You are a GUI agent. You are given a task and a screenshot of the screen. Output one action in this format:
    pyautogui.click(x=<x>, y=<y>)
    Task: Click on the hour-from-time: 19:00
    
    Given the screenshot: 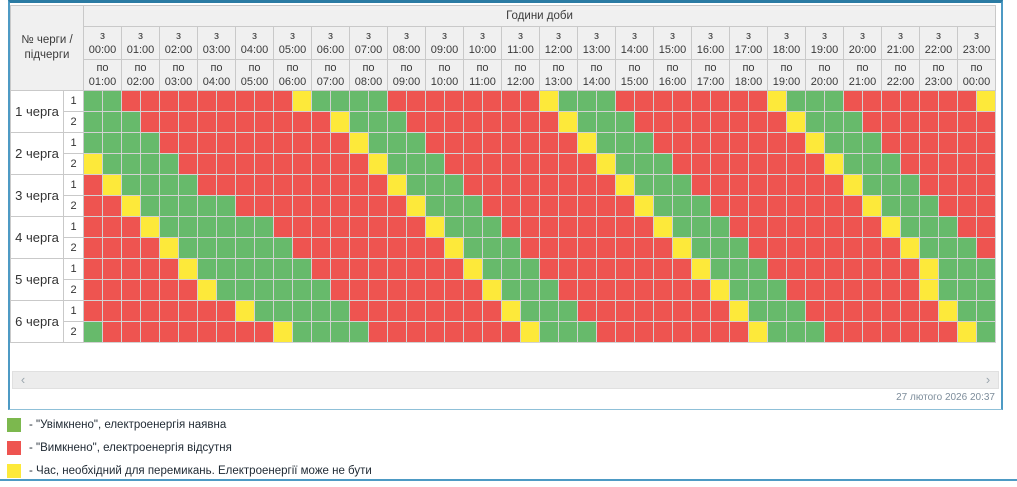 What is the action you would take?
    pyautogui.click(x=824, y=50)
    